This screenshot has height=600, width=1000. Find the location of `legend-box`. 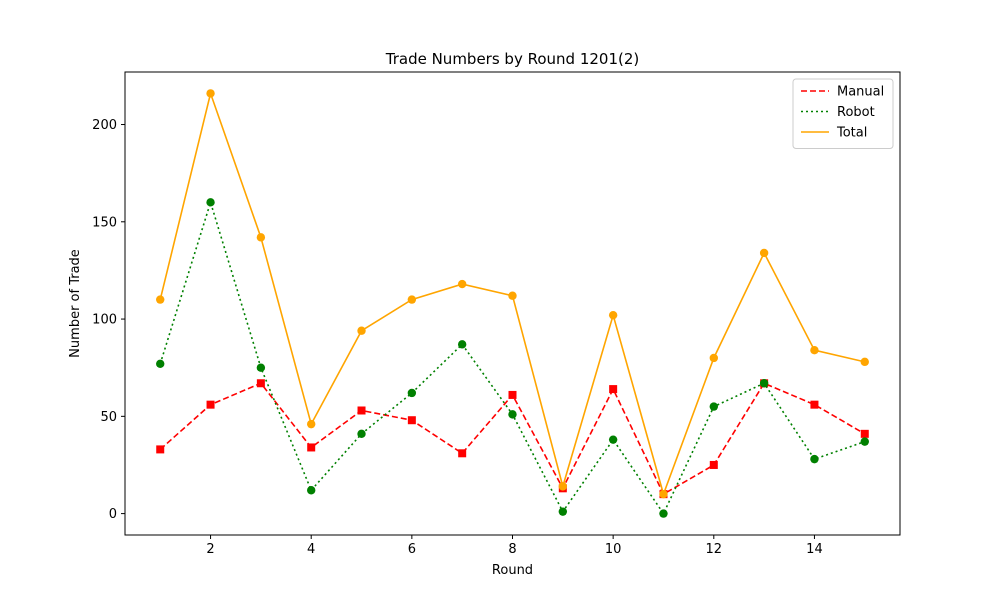

legend-box is located at coordinates (843, 113).